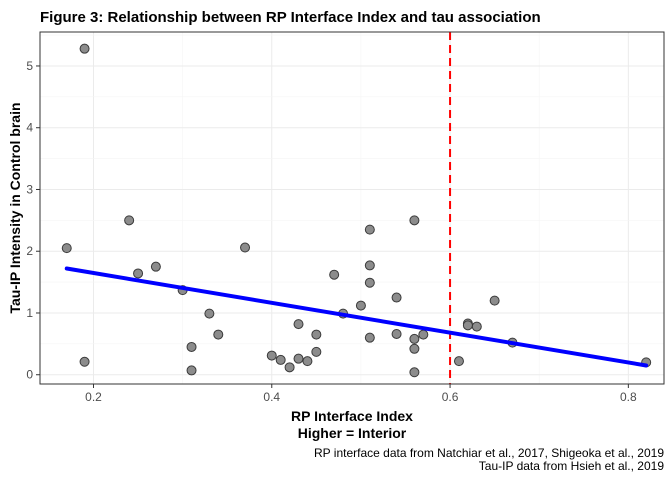 The height and width of the screenshot is (480, 672). I want to click on y-tick-label: 4, so click(29, 128).